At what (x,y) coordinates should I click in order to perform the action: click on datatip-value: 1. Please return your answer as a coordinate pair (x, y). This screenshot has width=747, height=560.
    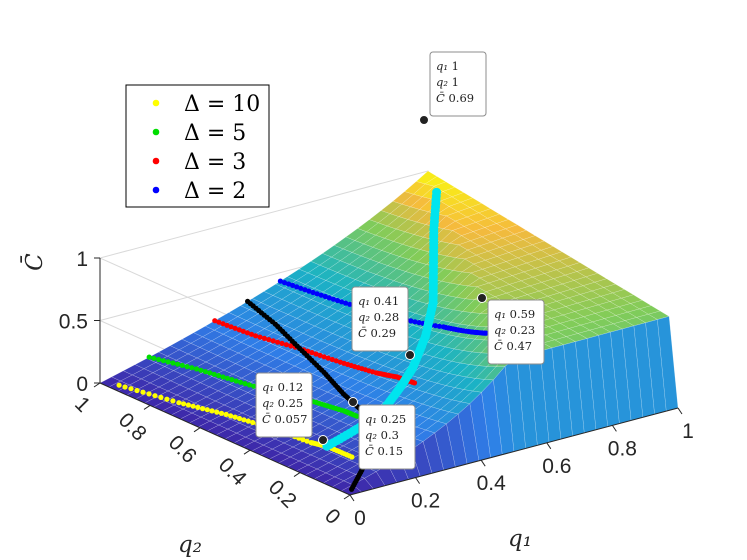
    Looking at the image, I should click on (453, 82).